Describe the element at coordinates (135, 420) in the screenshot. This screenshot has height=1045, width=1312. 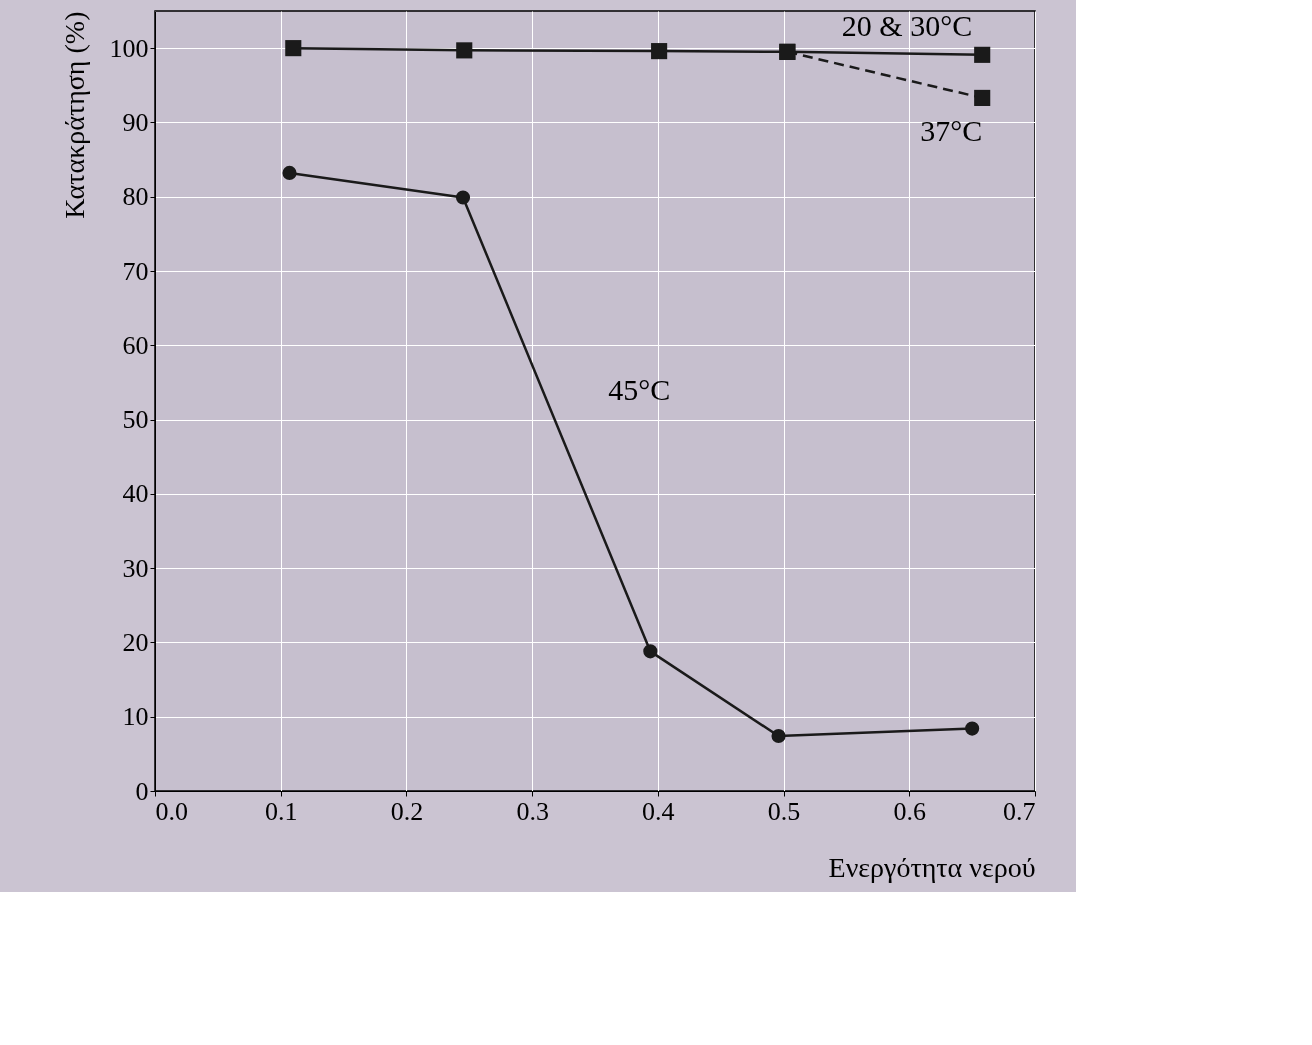
I see `y-tick-label: 50` at that location.